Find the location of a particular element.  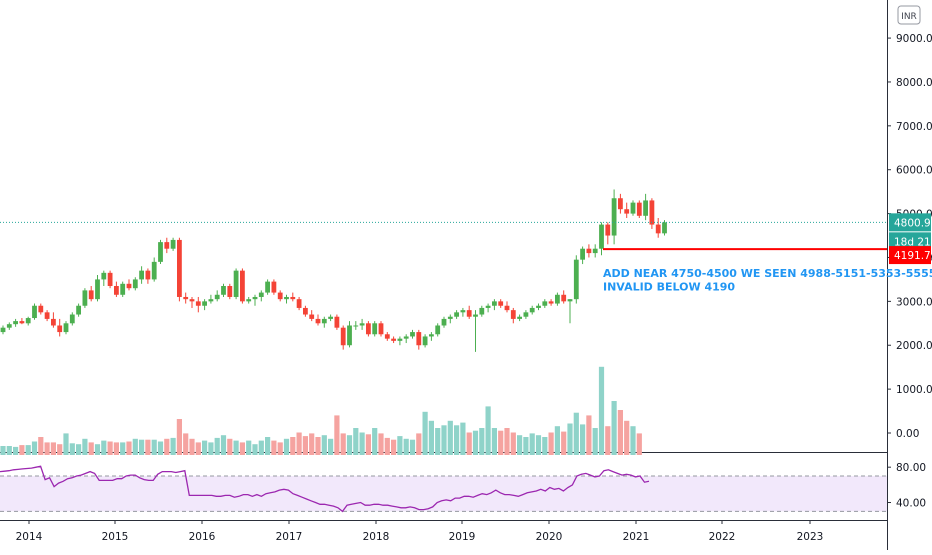

time-tick-label: 2015 is located at coordinates (115, 537).